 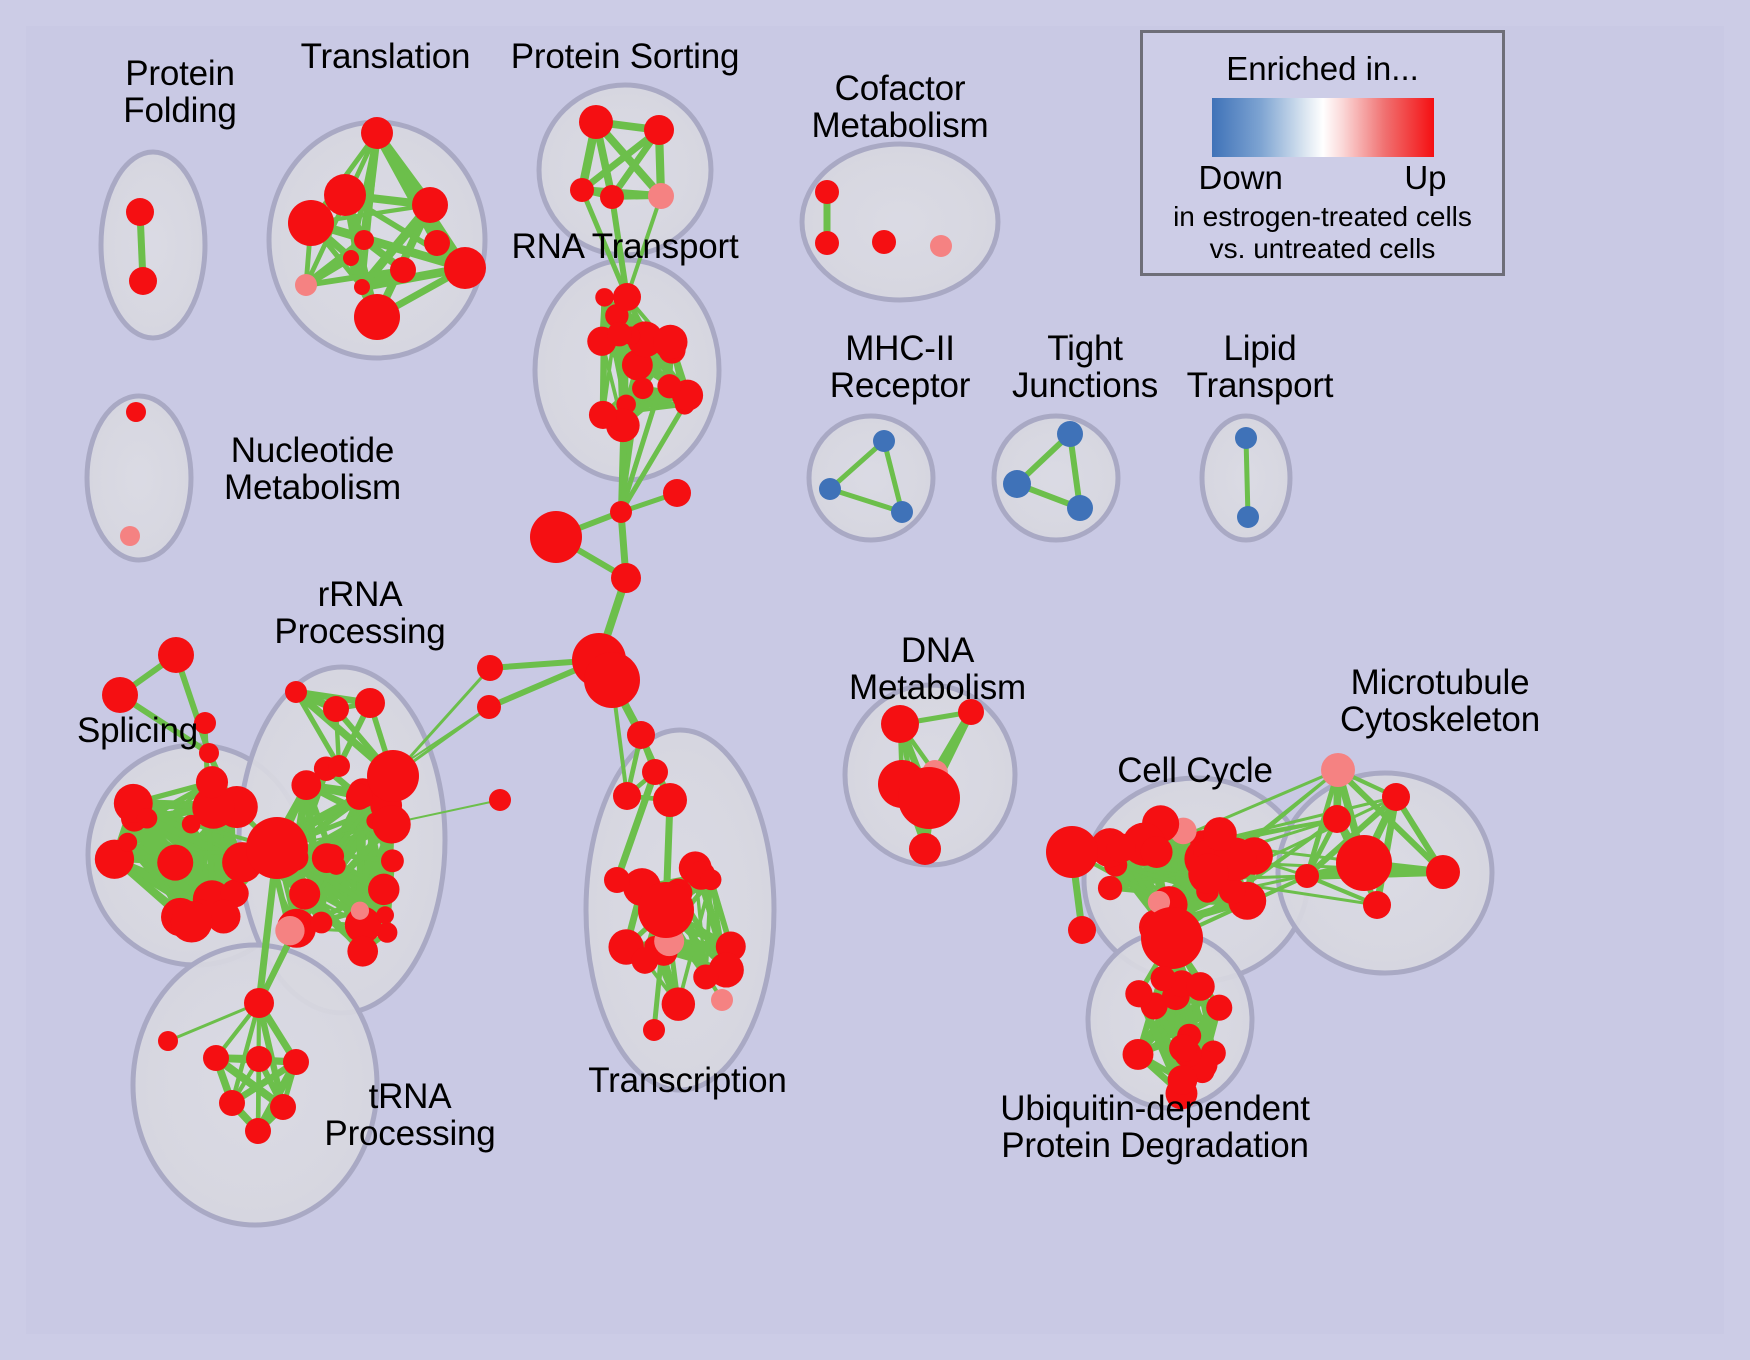 I want to click on cluster-ellipse-protein-folding, so click(x=153, y=245).